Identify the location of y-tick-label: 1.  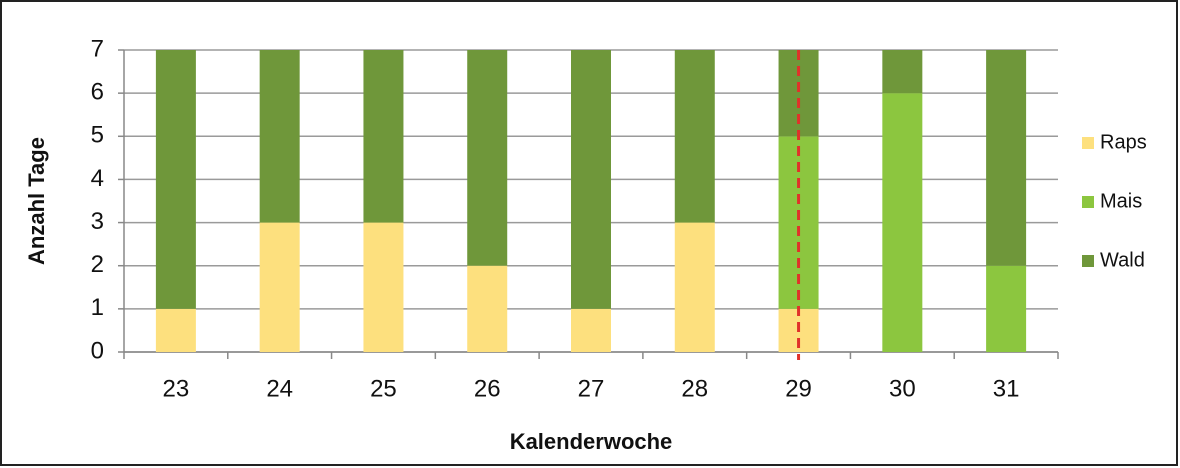
(97, 307).